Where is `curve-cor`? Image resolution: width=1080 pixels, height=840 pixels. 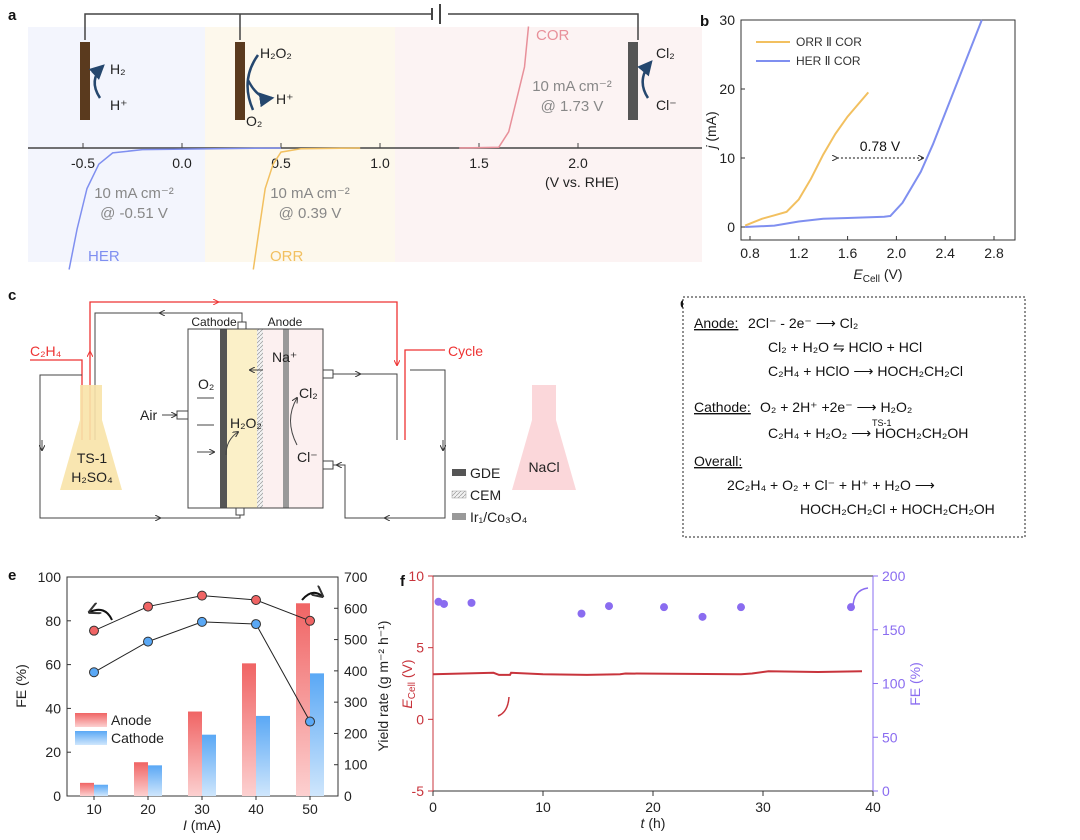
curve-cor is located at coordinates (494, 87).